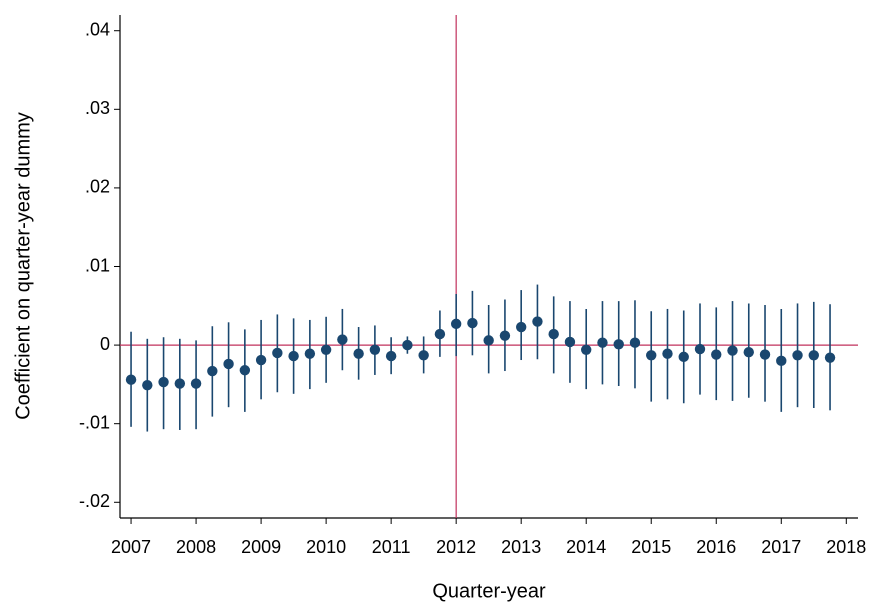 Image resolution: width=875 pixels, height=606 pixels. I want to click on x-axis-title: Quarter-year, so click(489, 591).